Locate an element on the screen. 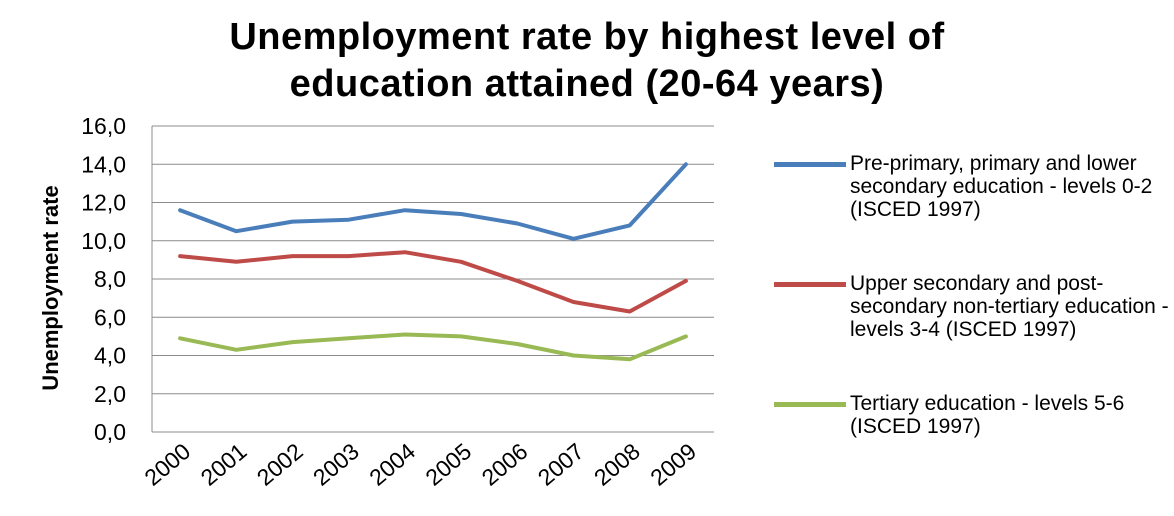 This screenshot has height=516, width=1174. y-tick-label: 6,0 is located at coordinates (110, 317).